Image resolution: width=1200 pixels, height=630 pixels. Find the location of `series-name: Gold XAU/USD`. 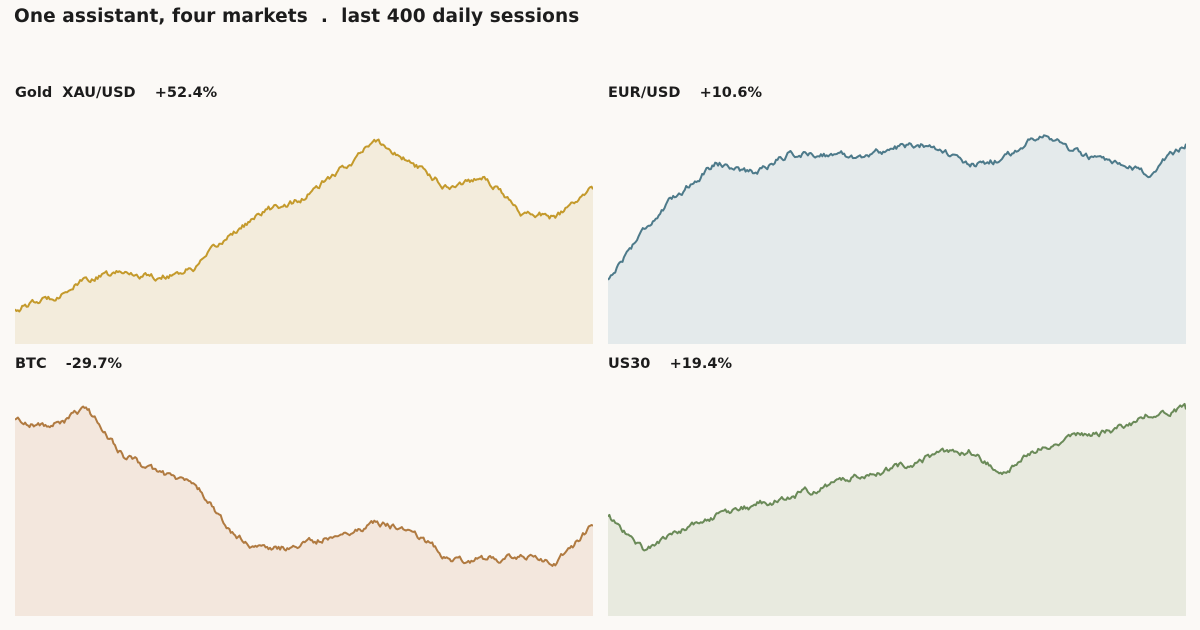

series-name: Gold XAU/USD is located at coordinates (75, 93).